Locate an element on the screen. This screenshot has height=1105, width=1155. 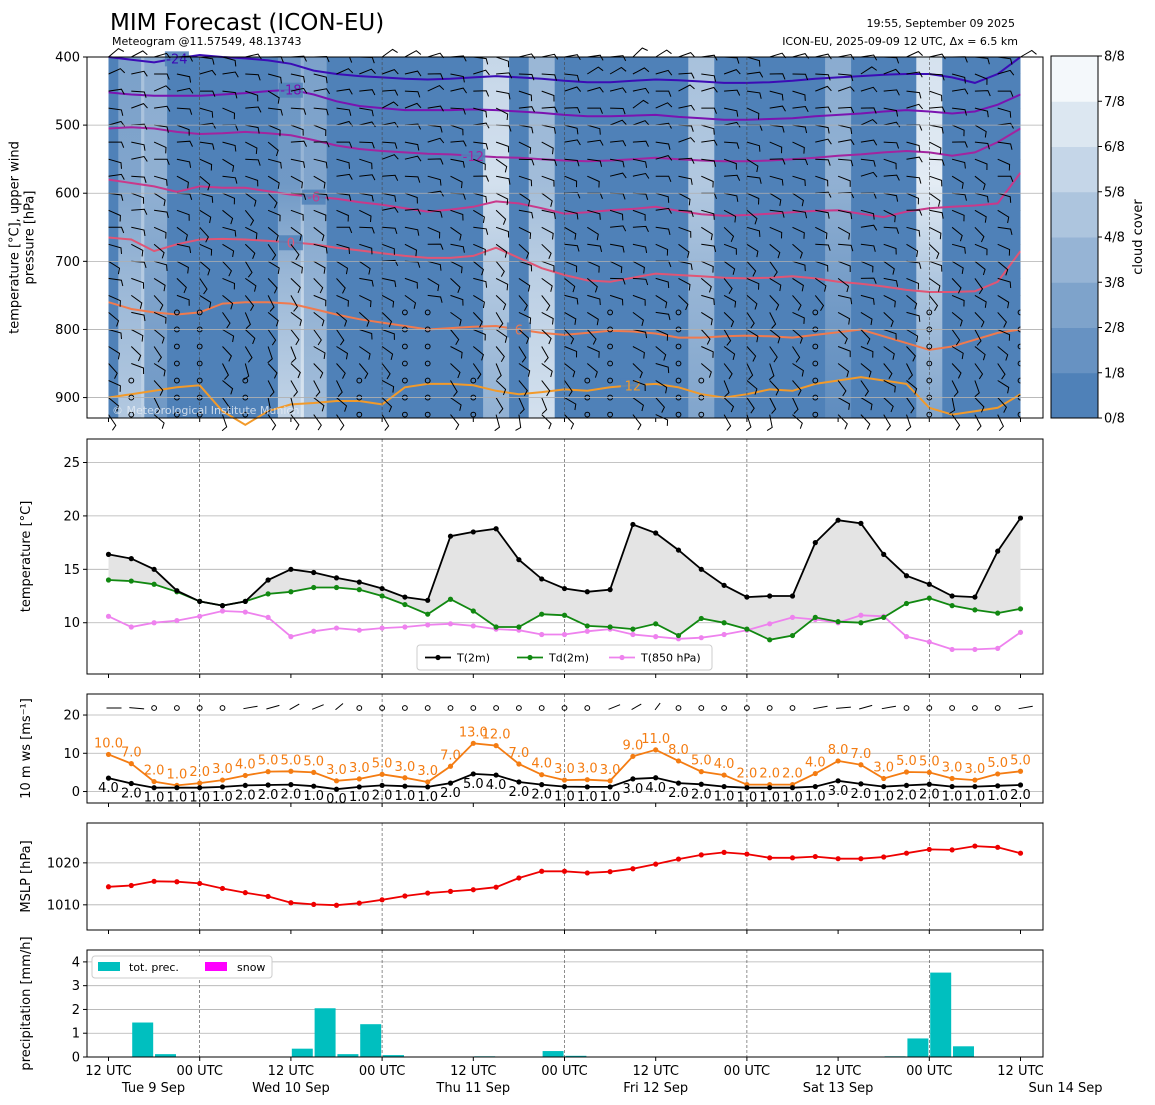
gust-label: 10.0 is located at coordinates (108, 743).